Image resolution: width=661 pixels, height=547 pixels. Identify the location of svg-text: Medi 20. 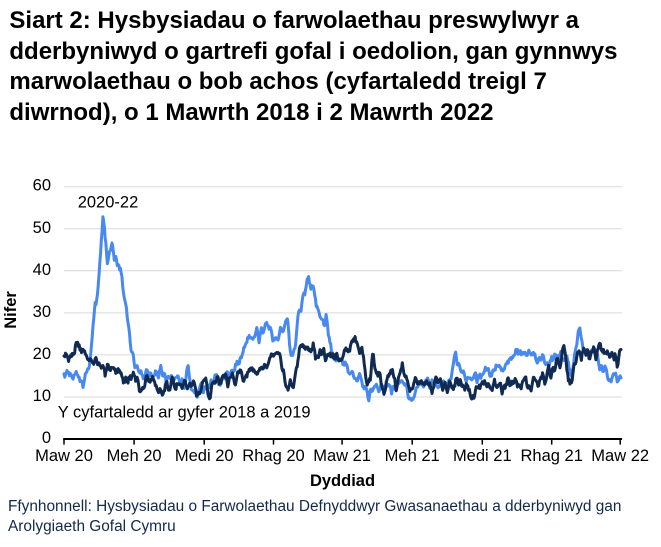
(204, 456).